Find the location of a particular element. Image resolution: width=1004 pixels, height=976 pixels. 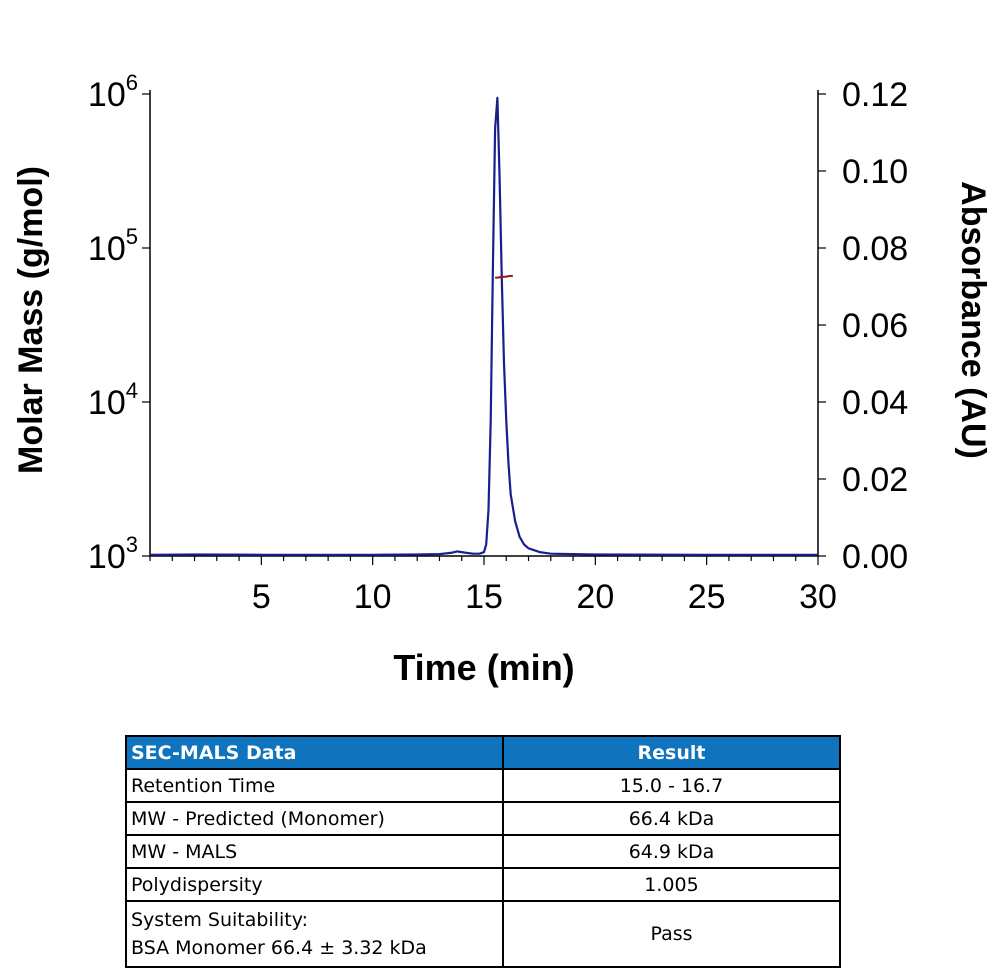

right-y-tick-label: 0.06 is located at coordinates (875, 326).